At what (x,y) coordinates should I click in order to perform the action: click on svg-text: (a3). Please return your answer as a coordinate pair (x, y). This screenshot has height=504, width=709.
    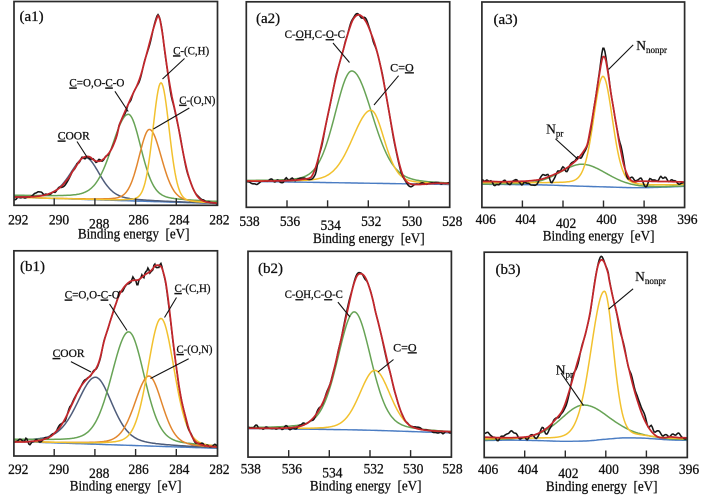
    Looking at the image, I should click on (506, 20).